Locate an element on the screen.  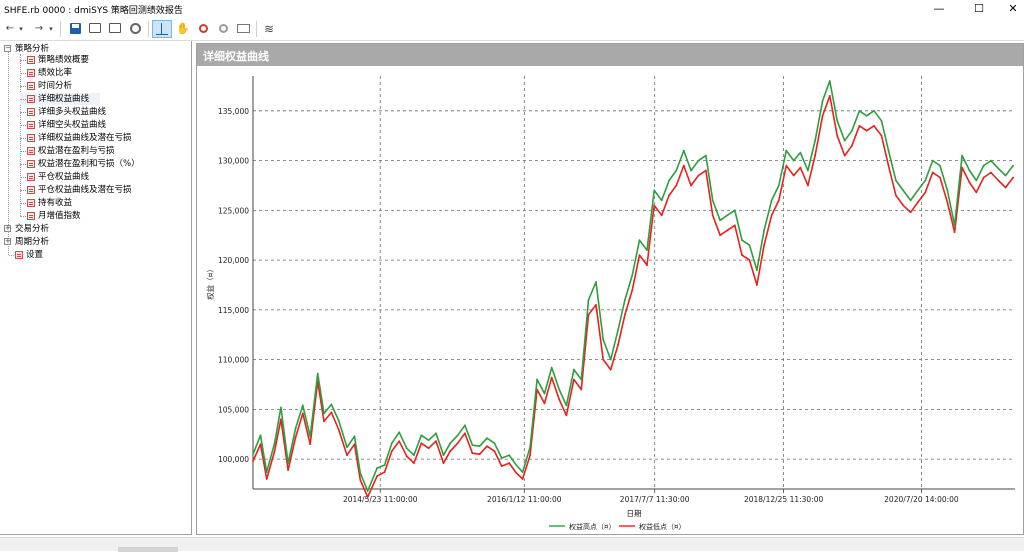
tree-item-equity-curve: 详细权益曲线 is located at coordinates (60, 99).